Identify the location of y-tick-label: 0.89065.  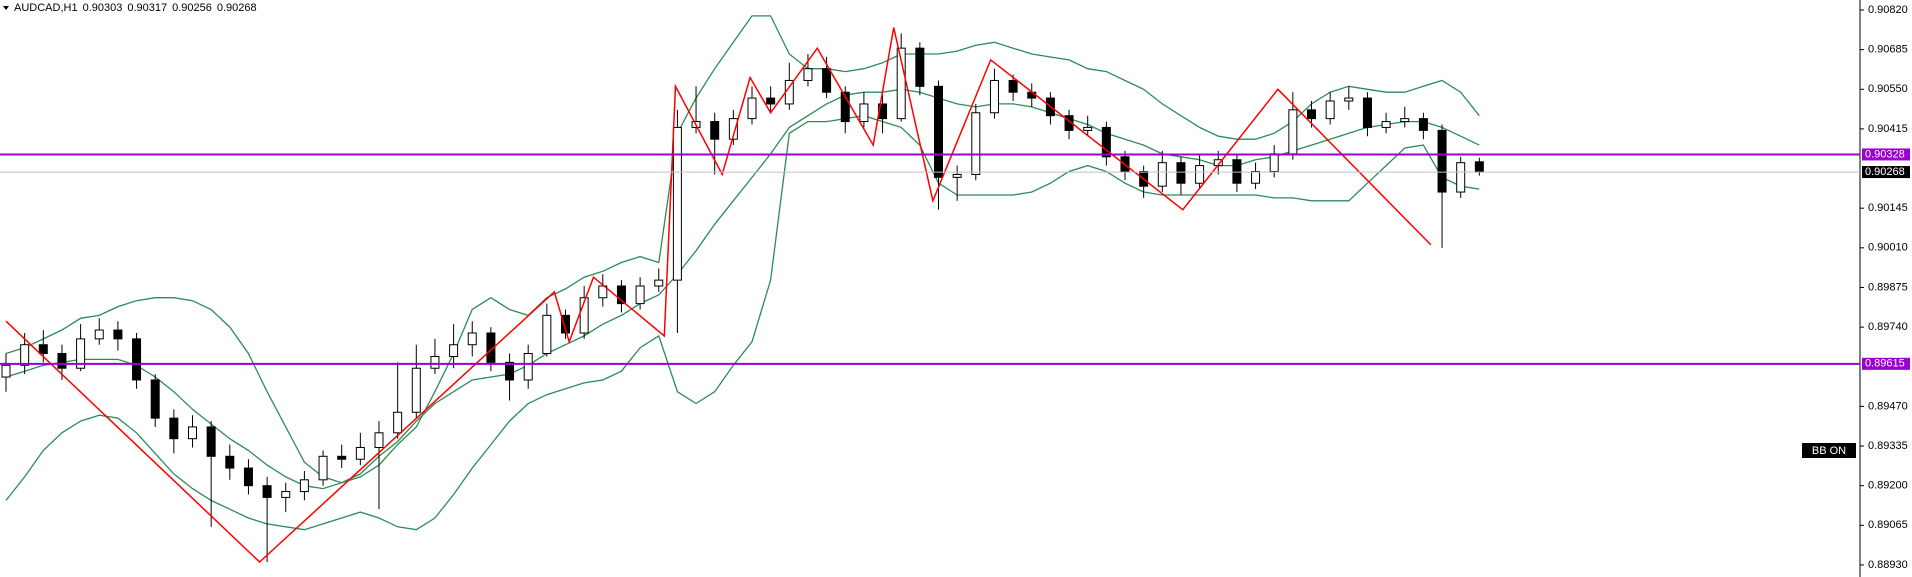
(1888, 525).